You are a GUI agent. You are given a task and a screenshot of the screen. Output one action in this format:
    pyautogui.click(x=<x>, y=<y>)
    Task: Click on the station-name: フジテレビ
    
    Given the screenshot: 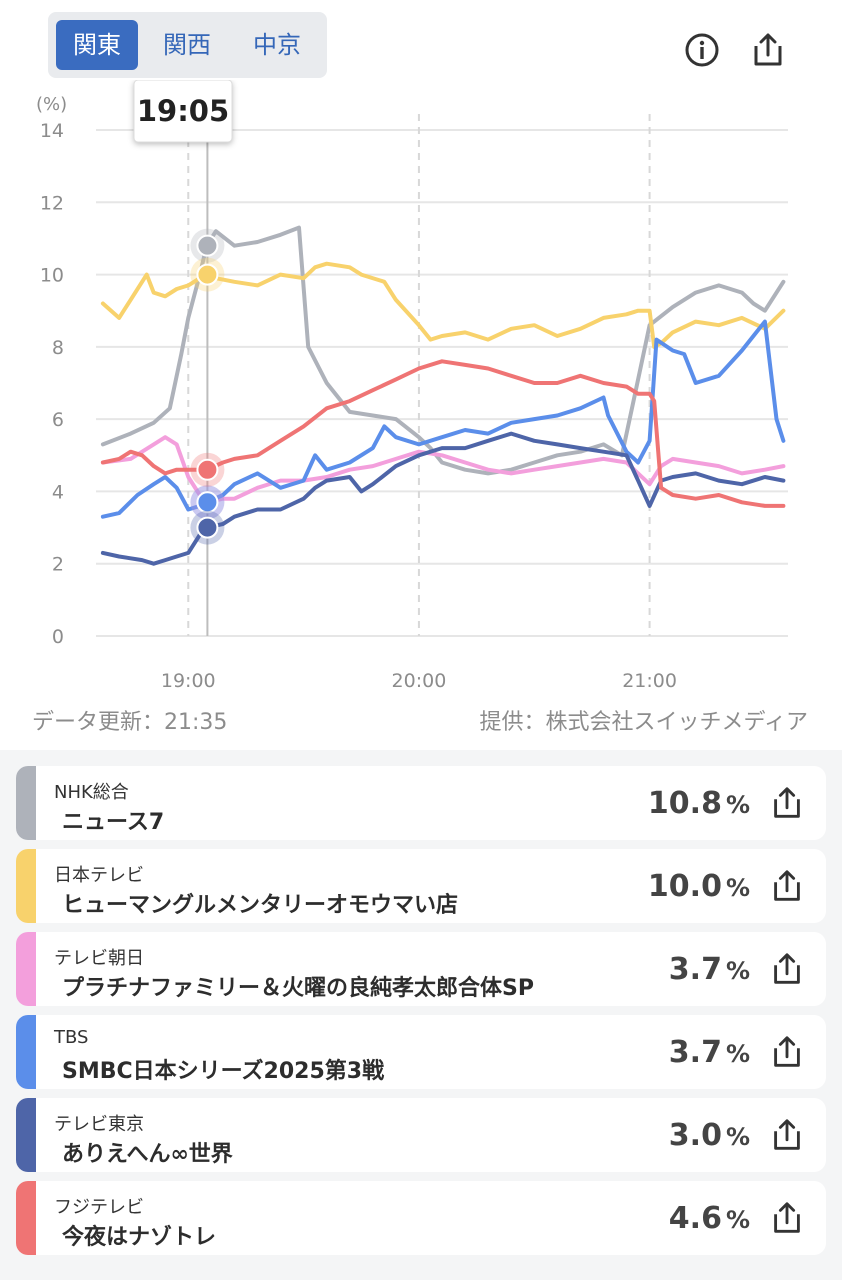 What is the action you would take?
    pyautogui.click(x=99, y=1207)
    